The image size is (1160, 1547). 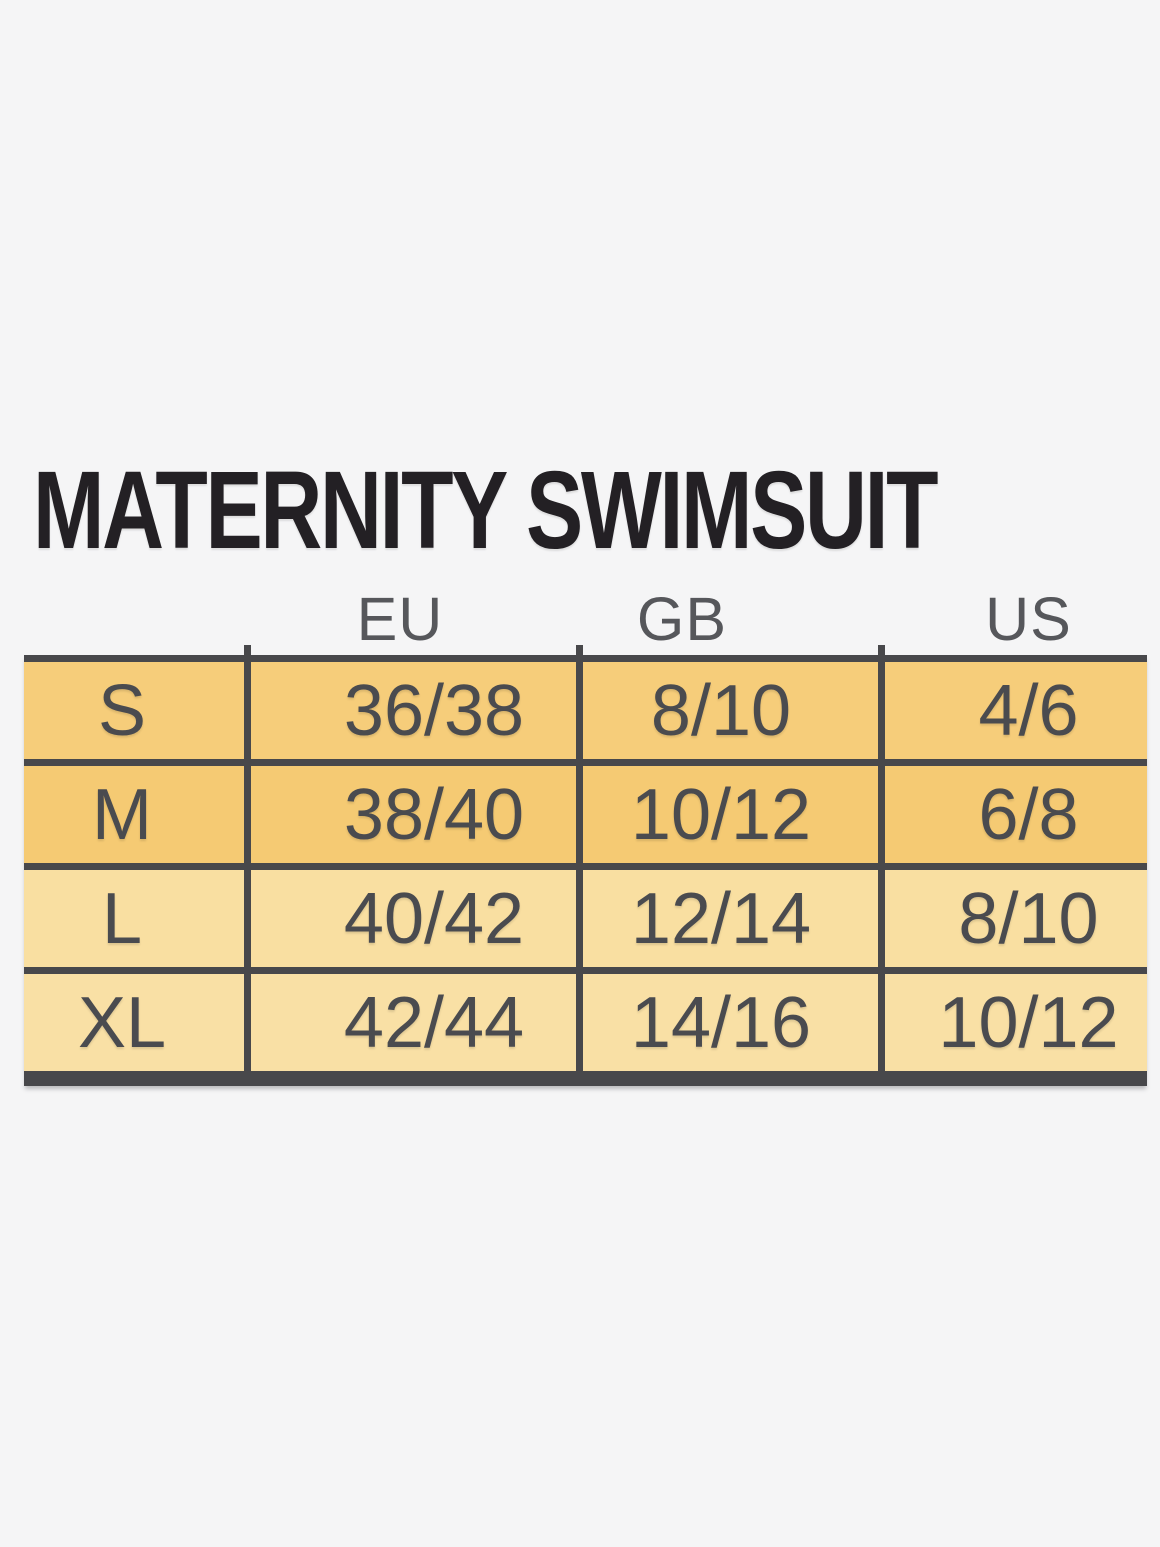 What do you see at coordinates (122, 1022) in the screenshot?
I see `size-cell: XL` at bounding box center [122, 1022].